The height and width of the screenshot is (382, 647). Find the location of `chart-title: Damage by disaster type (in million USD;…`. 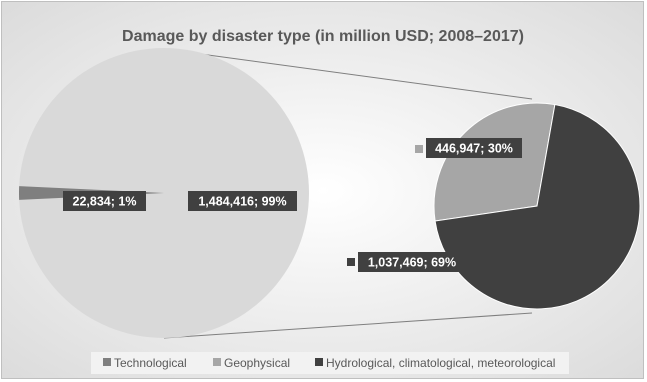

chart-title: Damage by disaster type (in million USD;… is located at coordinates (323, 36).